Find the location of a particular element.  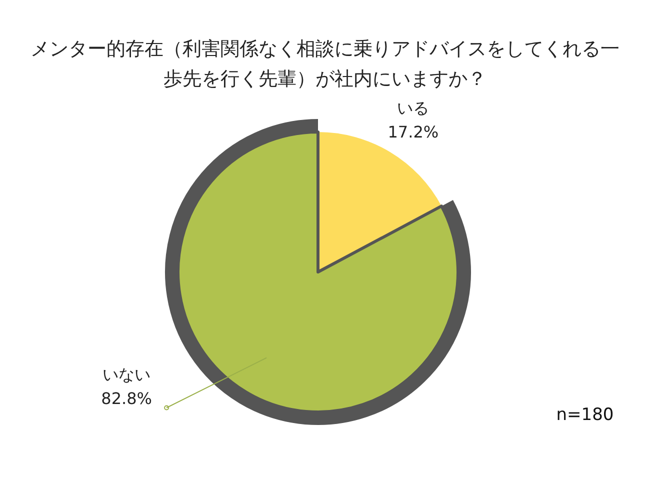

title: メンター的存在（利害関係なく相談に乗りアドバイスをしてくれる一歩先を行く先輩）が社内にいますか？ is located at coordinates (325, 64).